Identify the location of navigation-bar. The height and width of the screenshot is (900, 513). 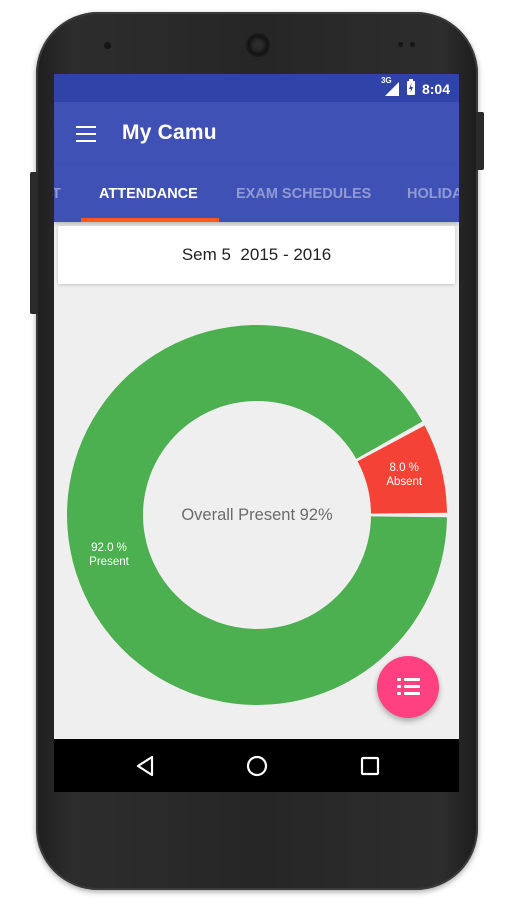
(256, 765).